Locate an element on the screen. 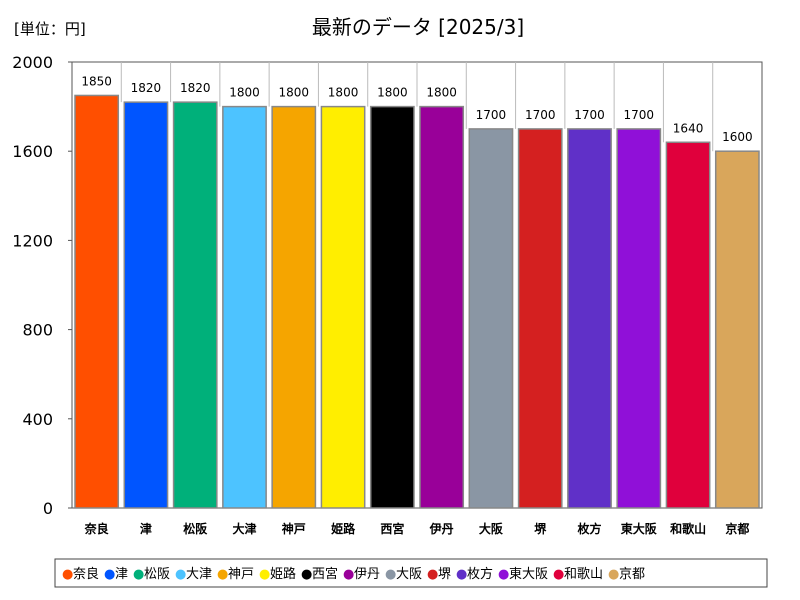 The image size is (800, 600). legend-label: 東大阪 is located at coordinates (528, 574).